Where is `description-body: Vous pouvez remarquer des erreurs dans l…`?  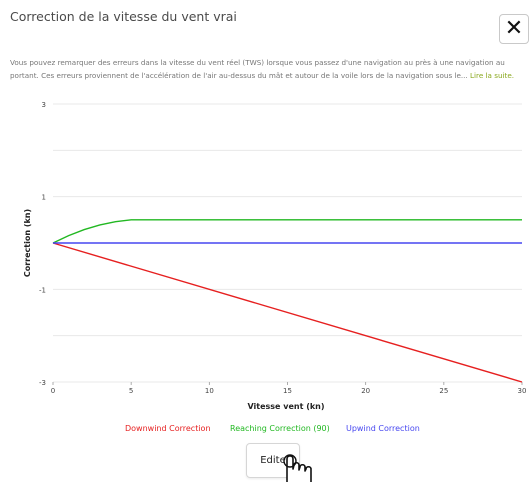 description-body: Vous pouvez remarquer des erreurs dans l… is located at coordinates (257, 69).